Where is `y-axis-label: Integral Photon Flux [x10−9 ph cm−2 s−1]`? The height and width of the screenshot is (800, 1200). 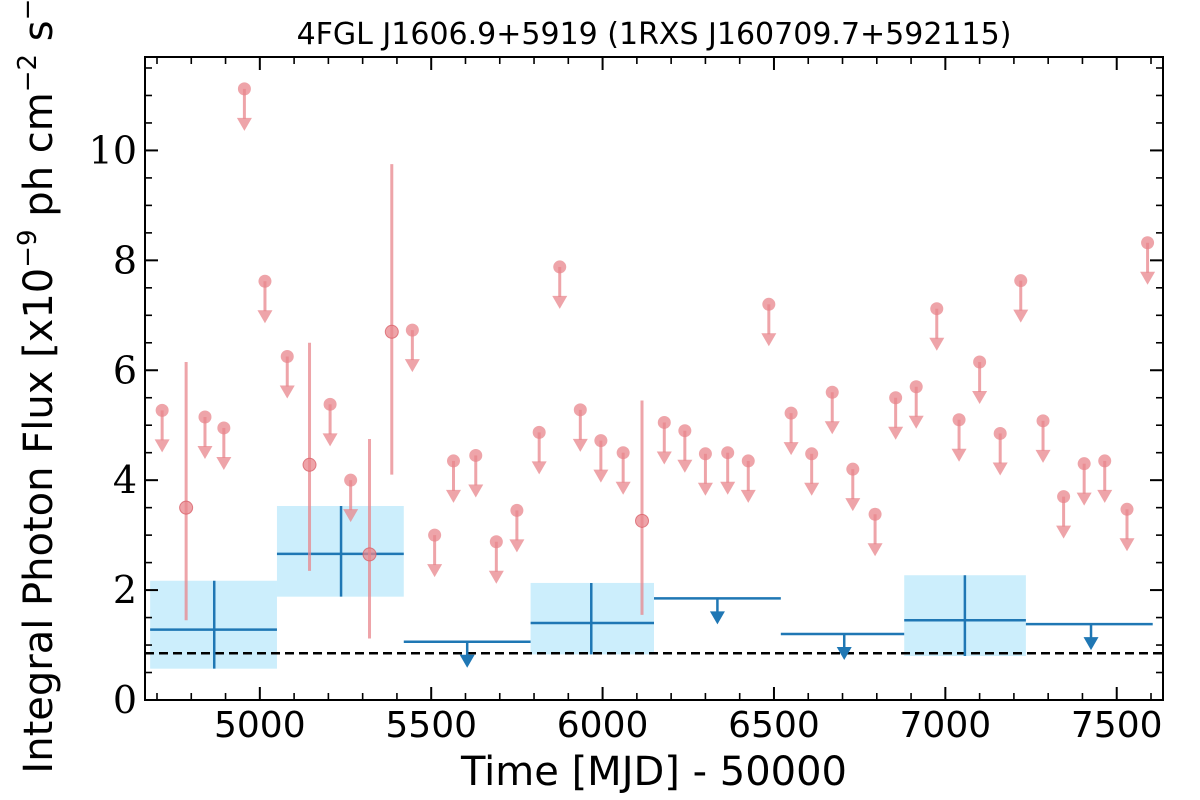
y-axis-label: Integral Photon Flux [x10−9 ph cm−2 s−1] is located at coordinates (37, 387).